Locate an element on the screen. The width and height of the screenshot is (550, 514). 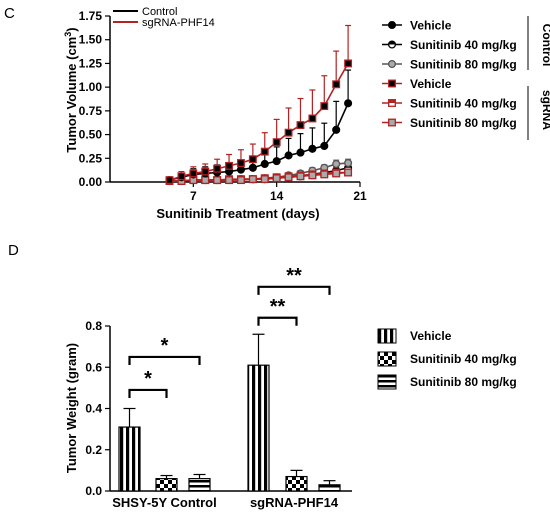
group-label-control: Control is located at coordinates (545, 45).